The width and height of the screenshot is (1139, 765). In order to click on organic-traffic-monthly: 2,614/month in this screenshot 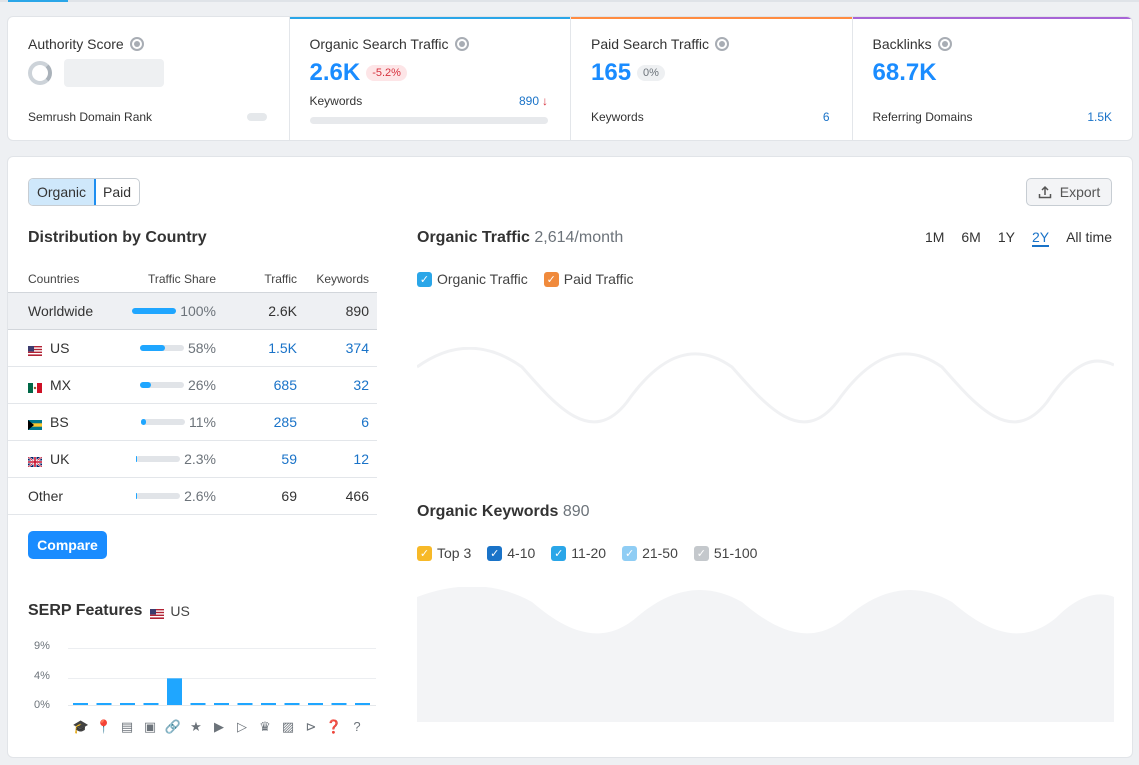, I will do `click(579, 237)`.